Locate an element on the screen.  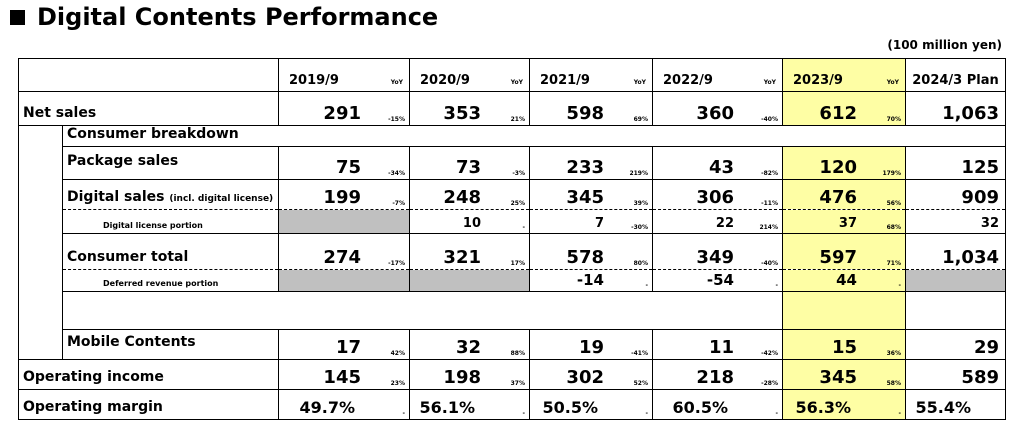
table-cell: -54 - is located at coordinates (717, 280).